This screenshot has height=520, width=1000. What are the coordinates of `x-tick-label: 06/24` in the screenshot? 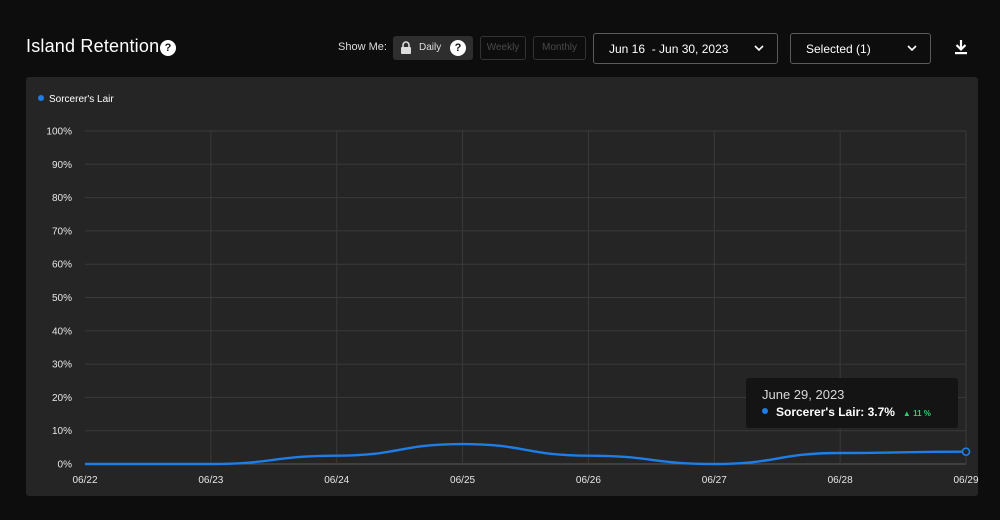 It's located at (336, 480).